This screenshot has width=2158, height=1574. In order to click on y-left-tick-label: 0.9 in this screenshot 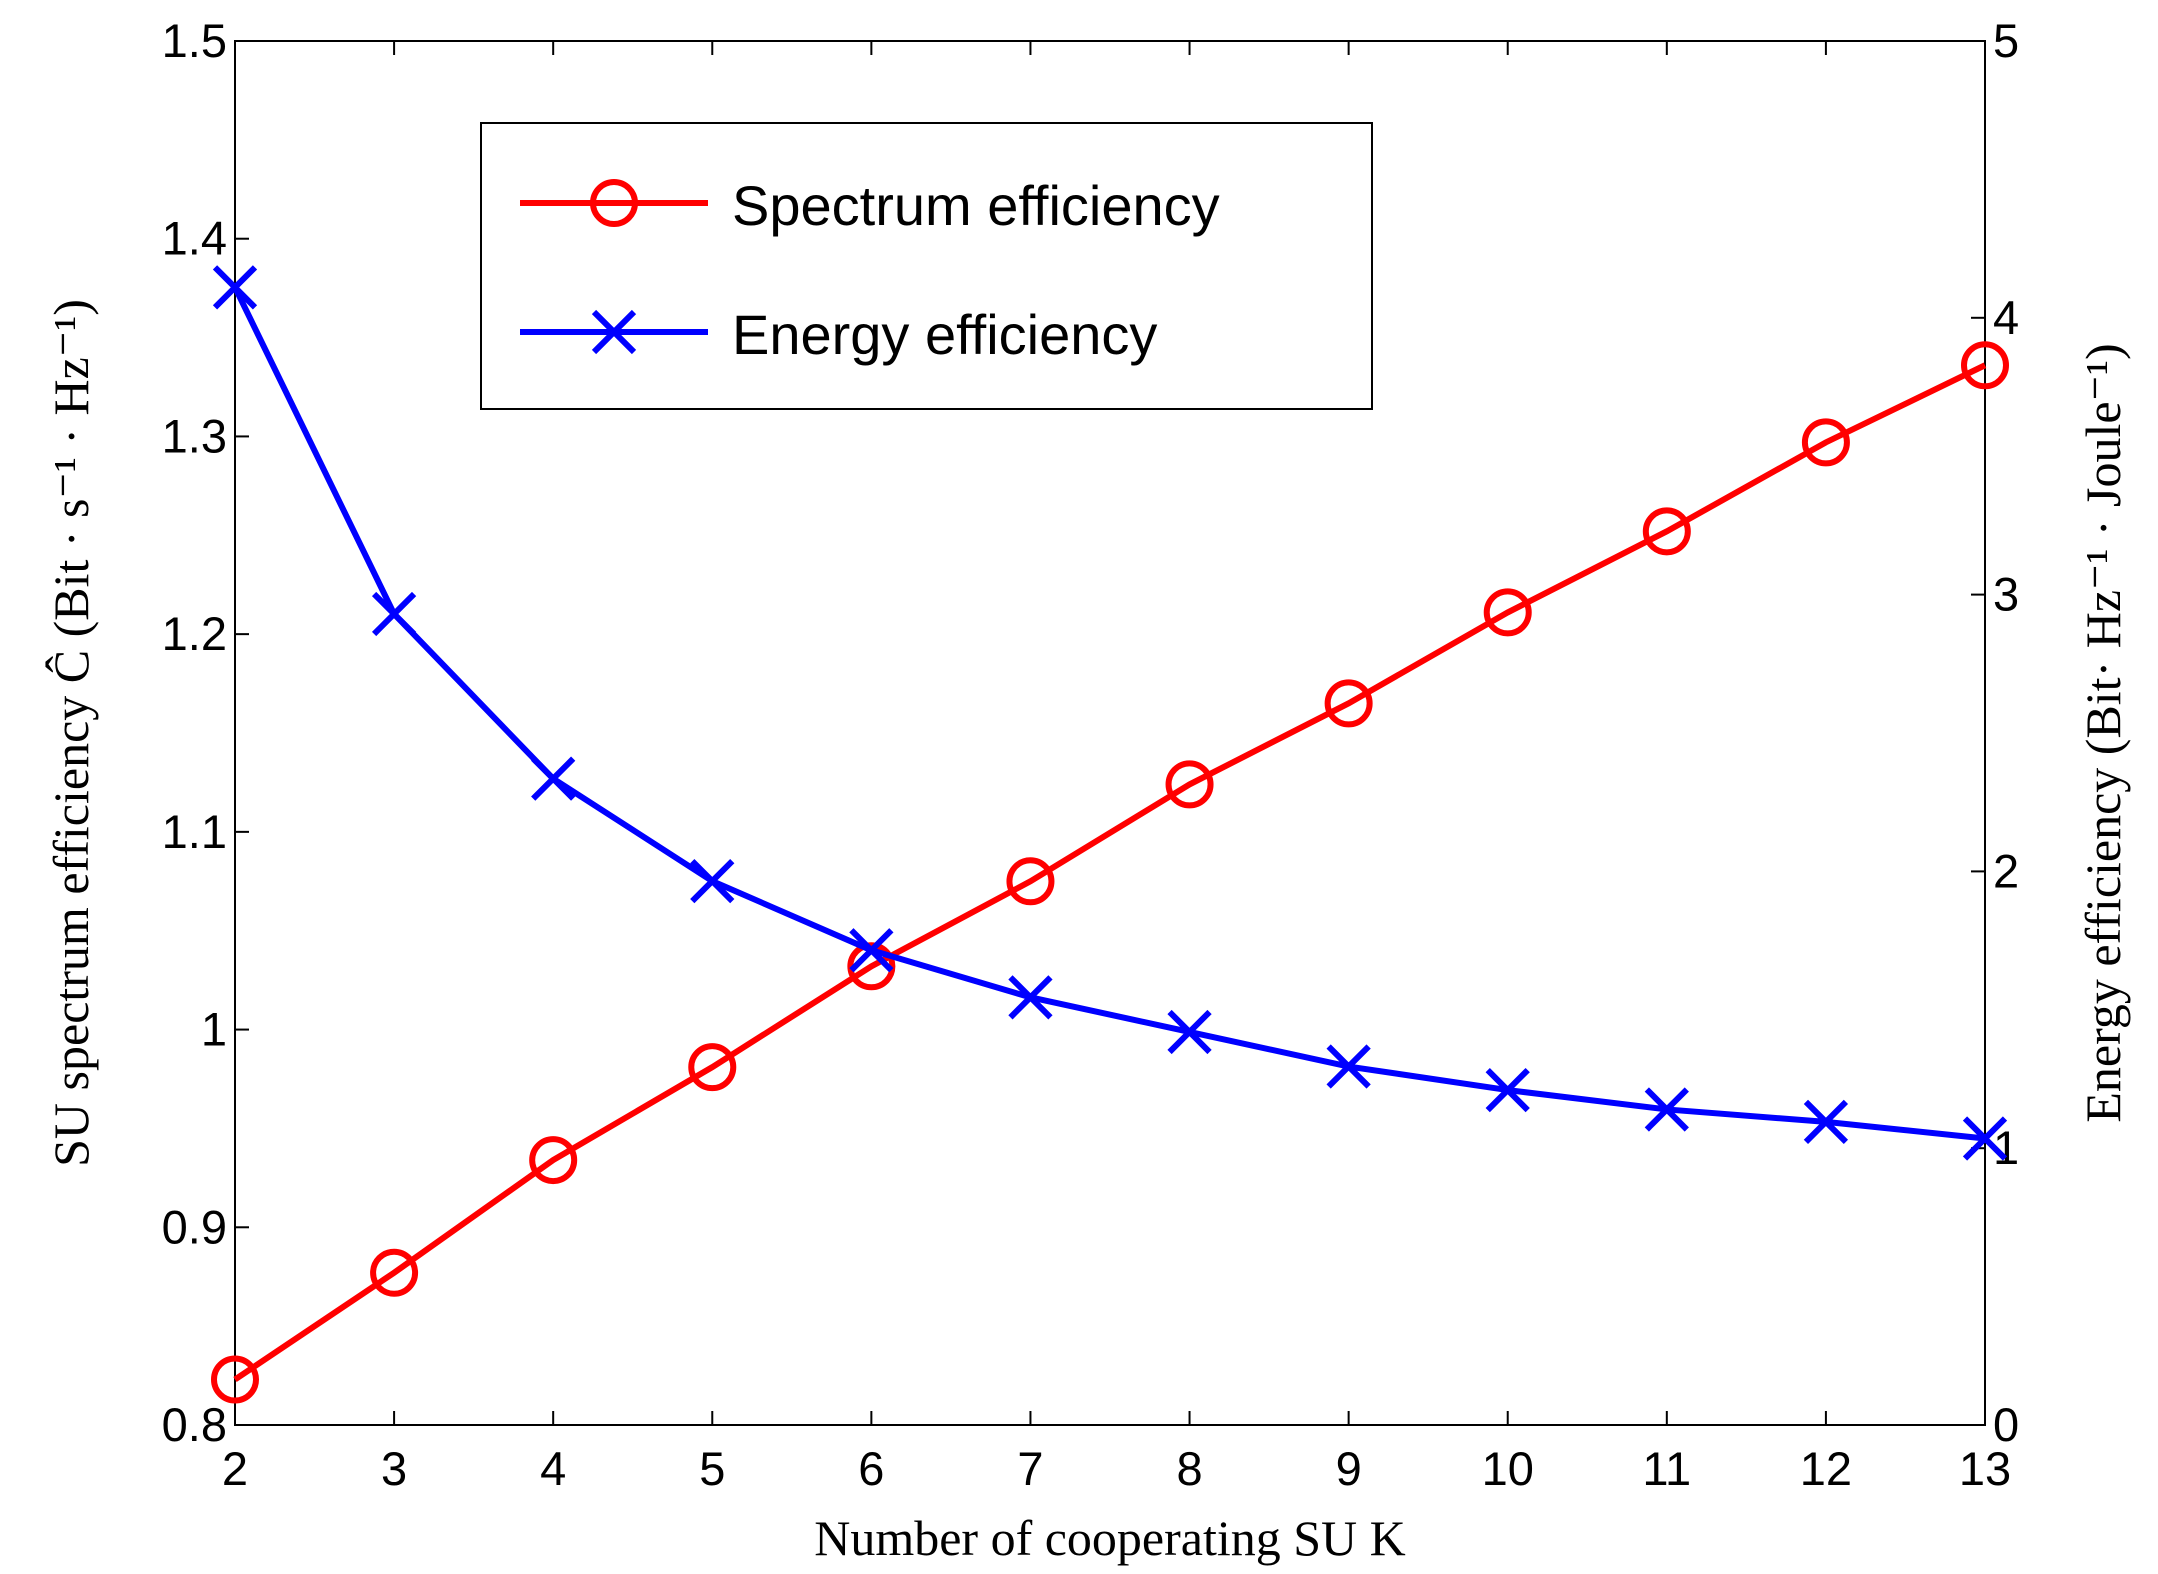, I will do `click(194, 1226)`.